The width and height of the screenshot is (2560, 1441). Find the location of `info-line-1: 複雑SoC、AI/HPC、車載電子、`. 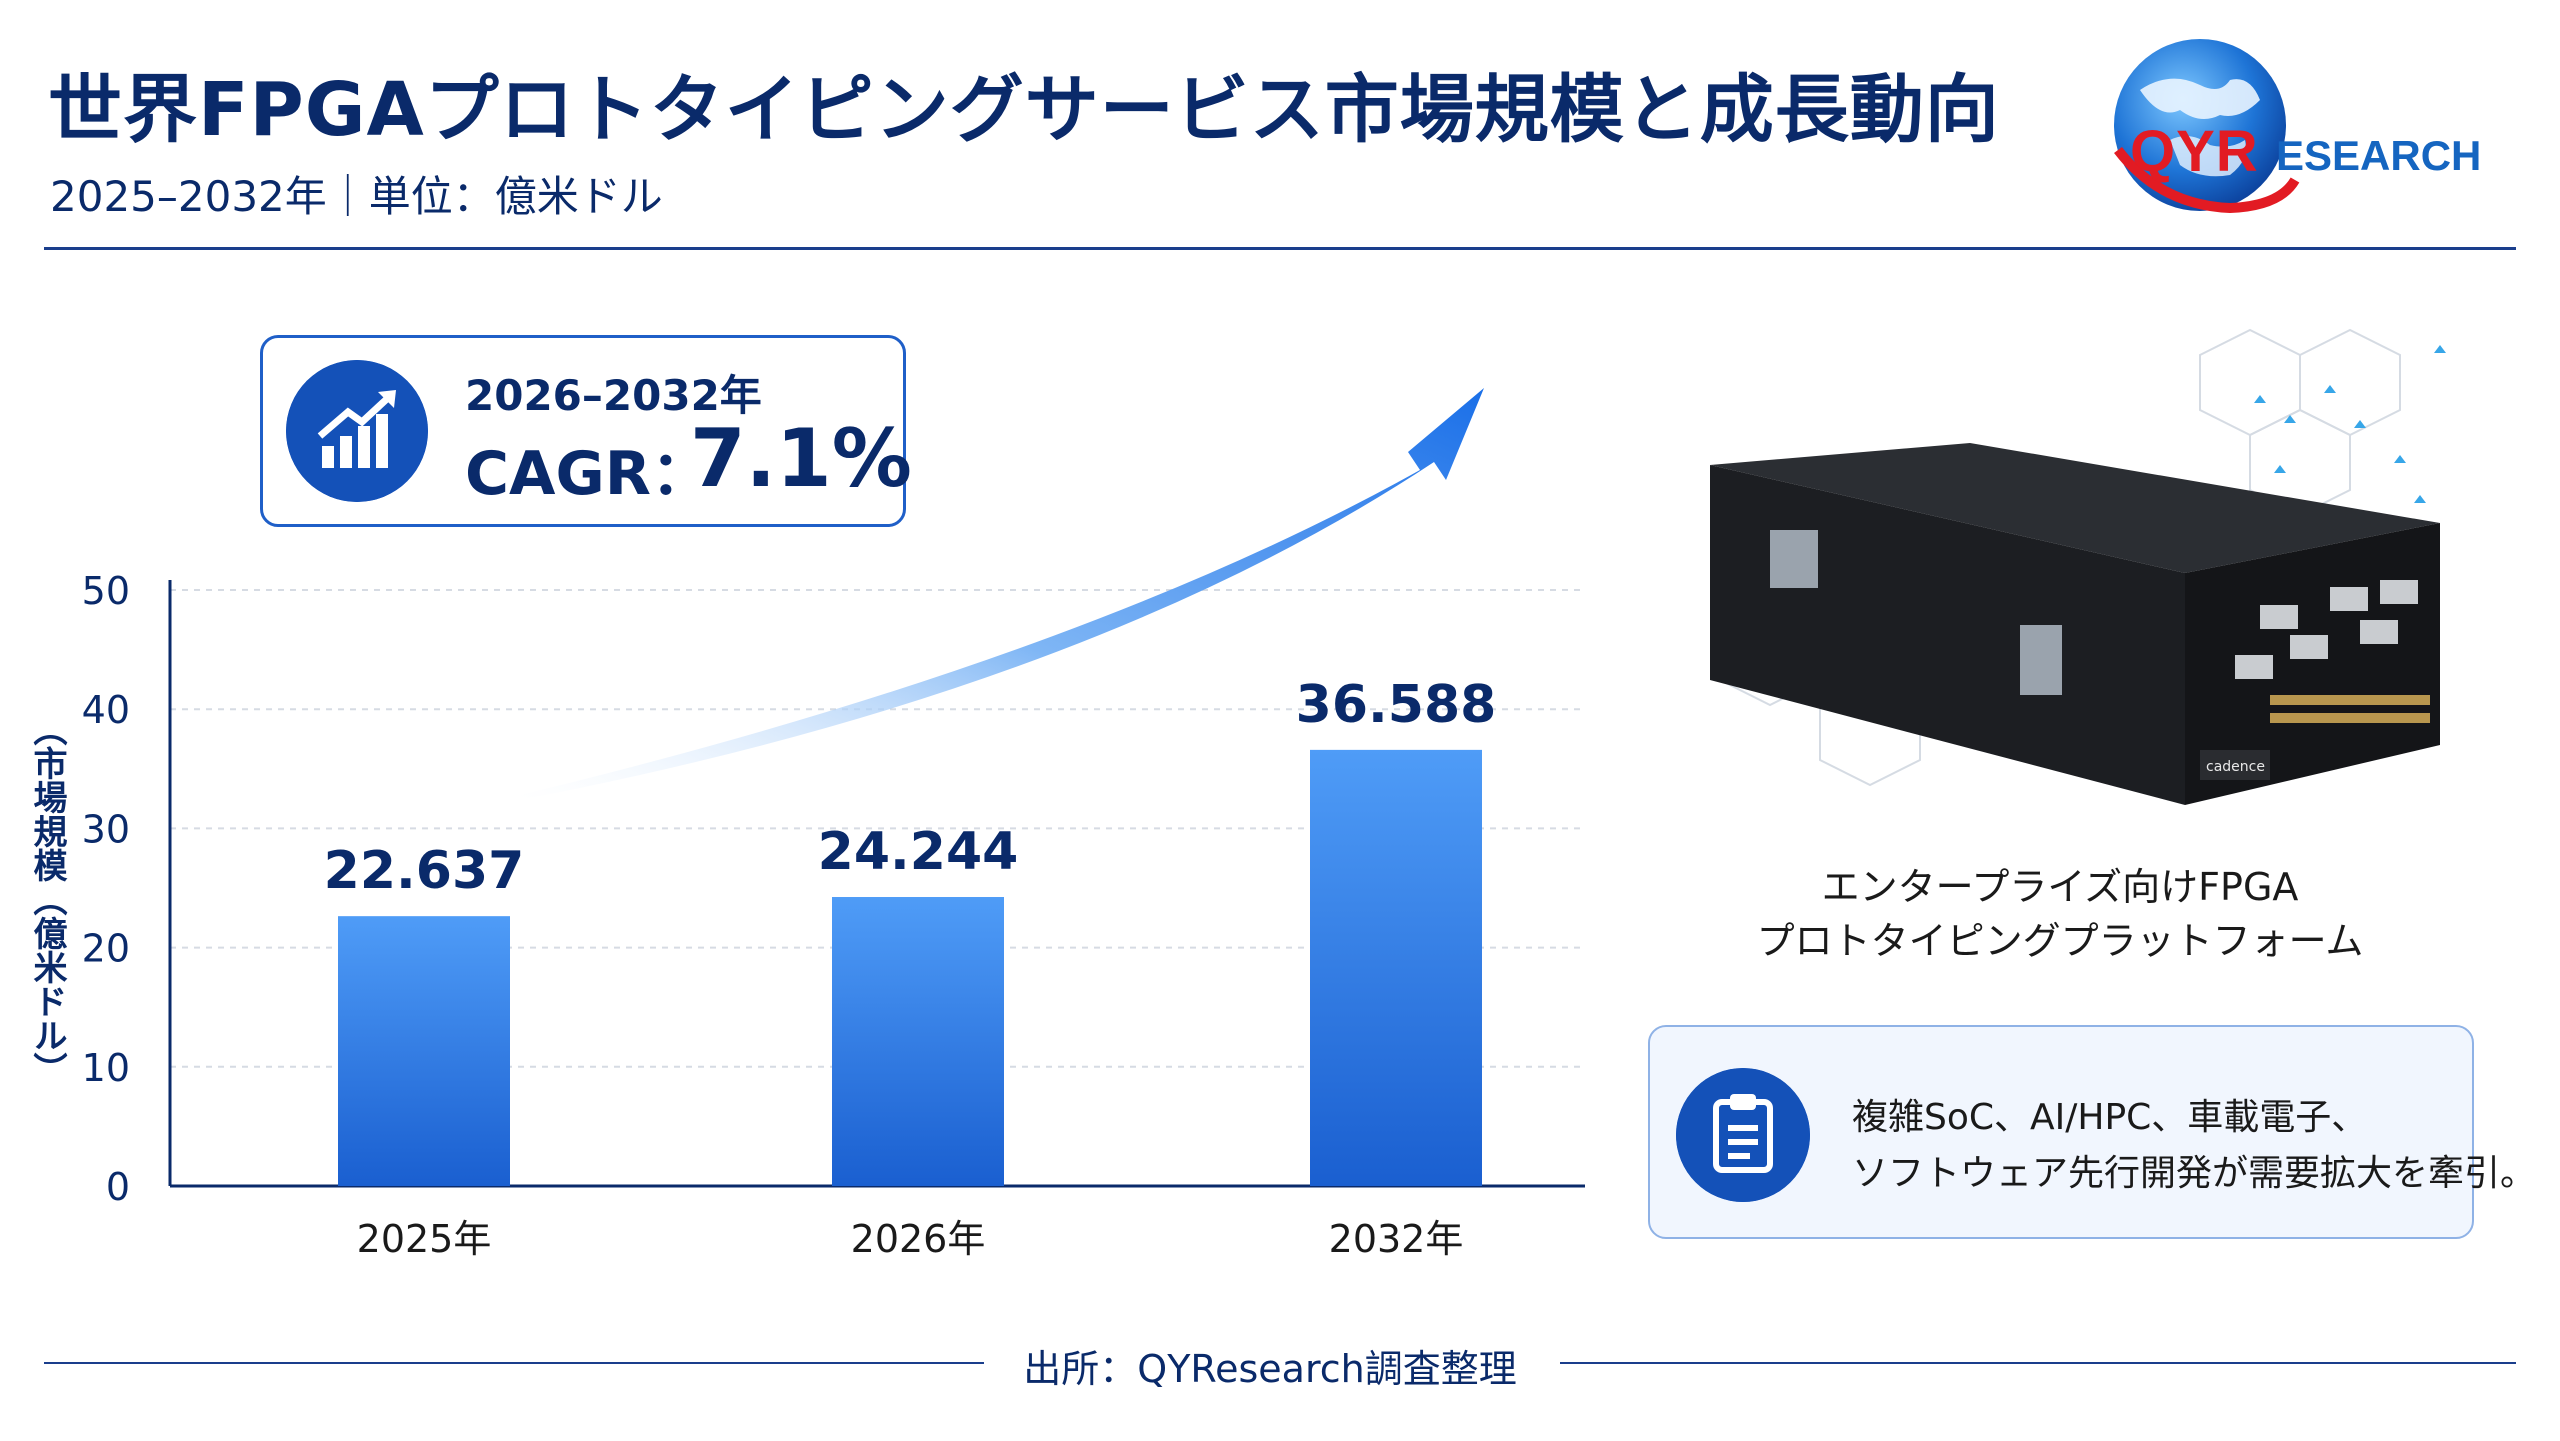

info-line-1: 複雑SoC、AI/HPC、車載電子、 is located at coordinates (2110, 1117).